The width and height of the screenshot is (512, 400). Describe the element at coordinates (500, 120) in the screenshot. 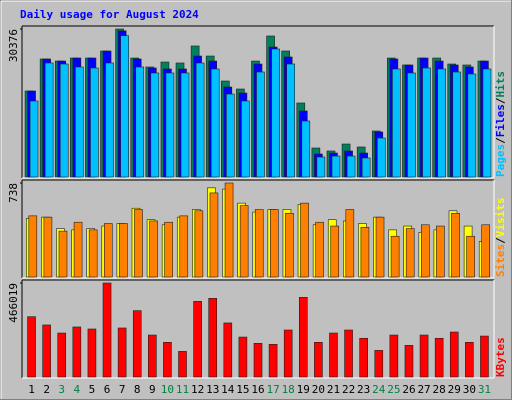

I see `legend-entry: Files` at that location.